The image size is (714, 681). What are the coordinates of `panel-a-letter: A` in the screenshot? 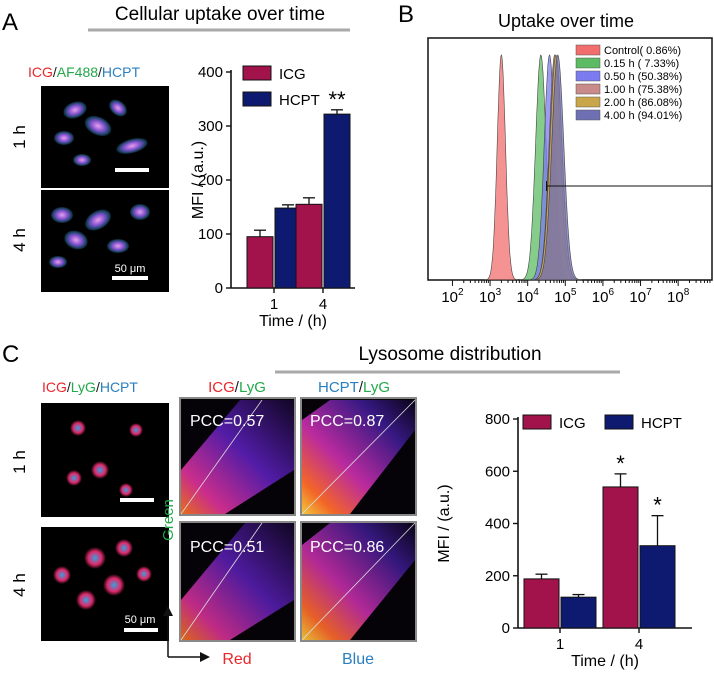 It's located at (10, 22).